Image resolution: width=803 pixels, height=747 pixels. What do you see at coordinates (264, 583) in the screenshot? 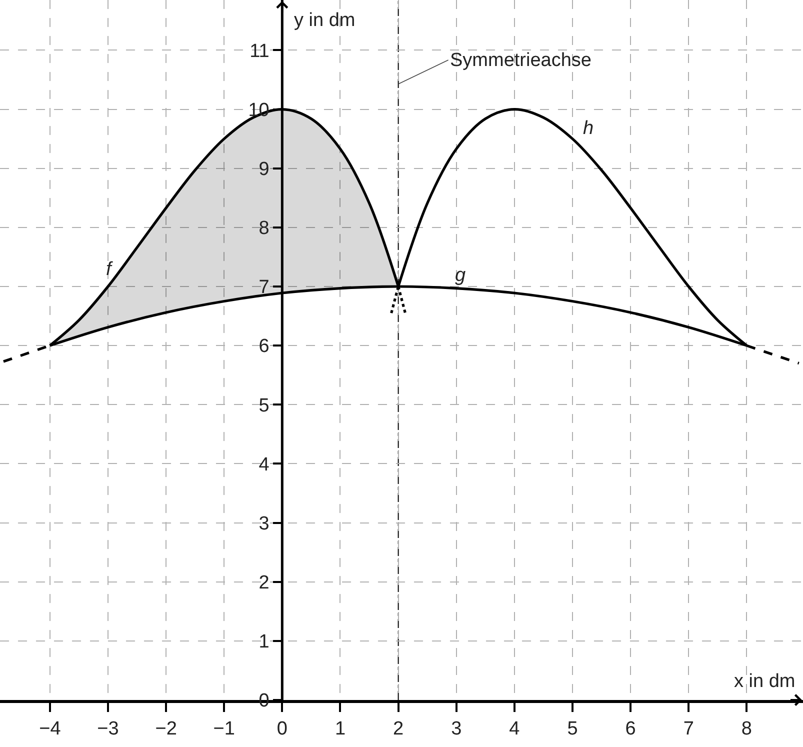
I see `y-tick-label: 2` at bounding box center [264, 583].